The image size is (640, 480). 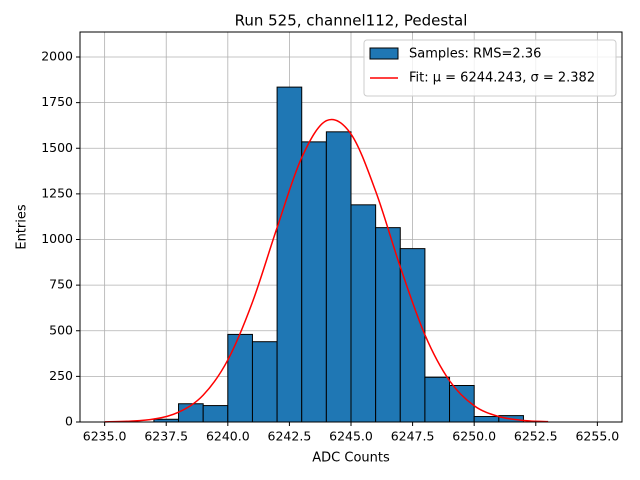 What do you see at coordinates (61, 375) in the screenshot?
I see `y-tick-label: 250` at bounding box center [61, 375].